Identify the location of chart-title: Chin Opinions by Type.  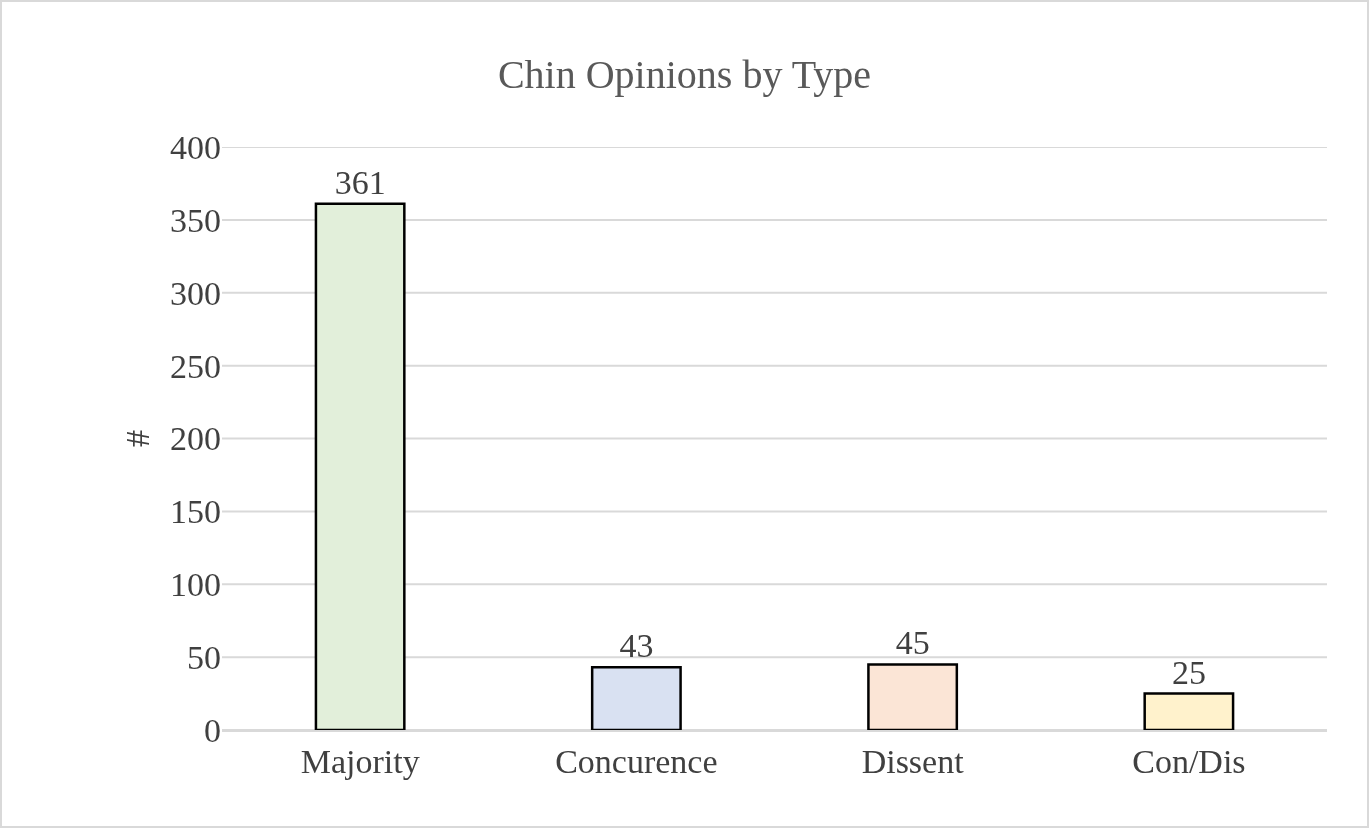
(684, 74).